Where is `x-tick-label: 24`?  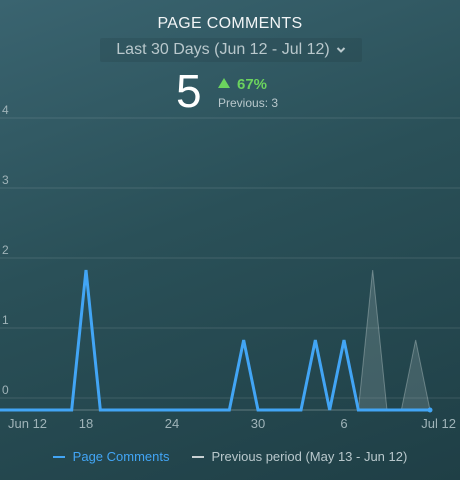
x-tick-label: 24 is located at coordinates (172, 423).